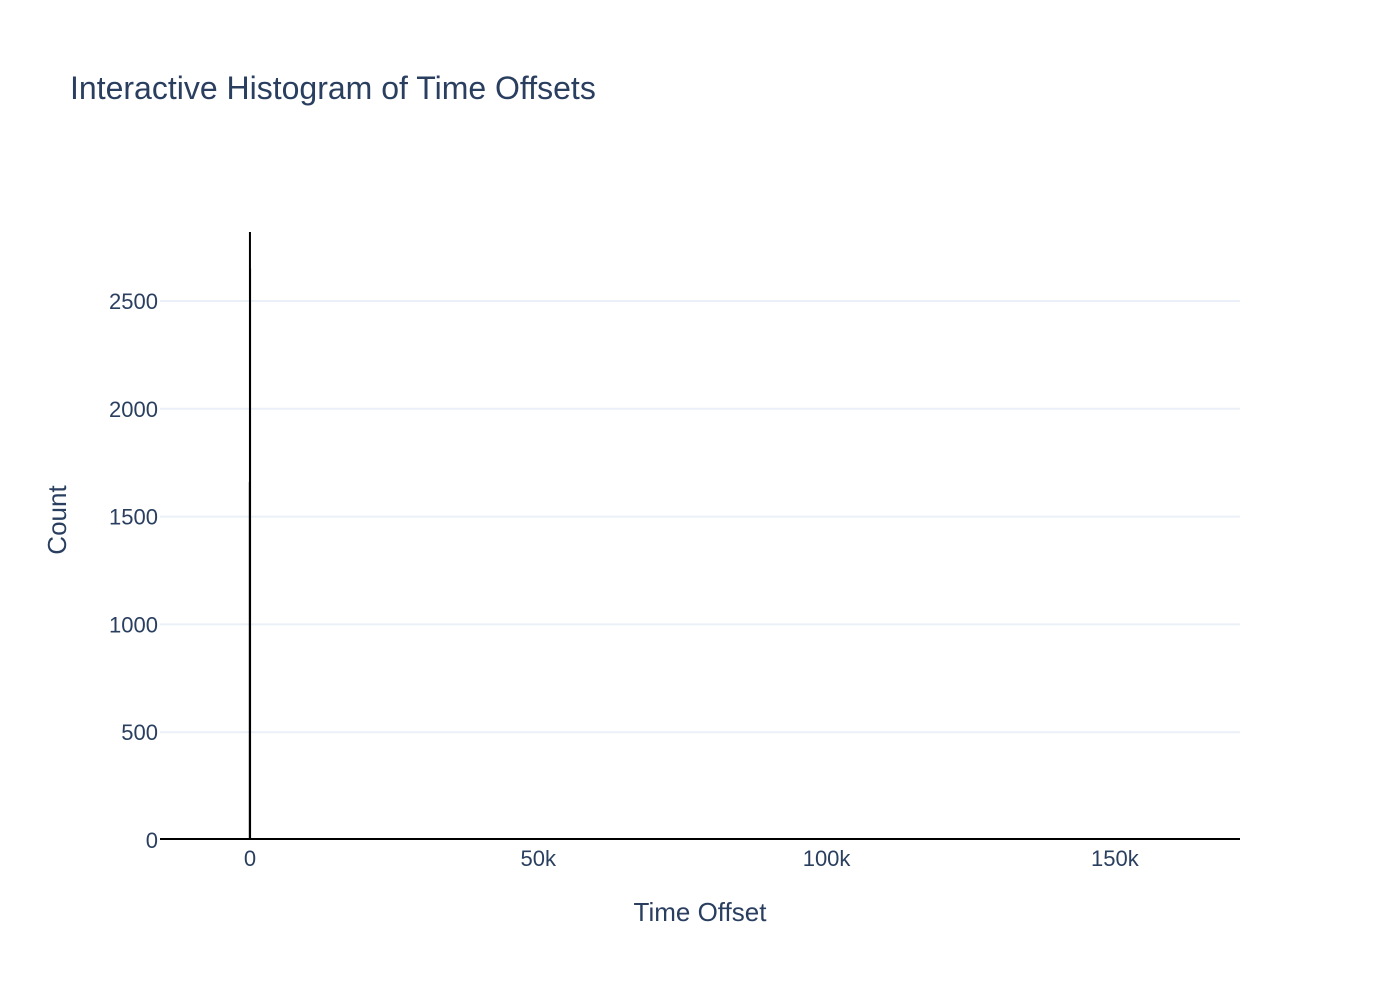  I want to click on x-tick-label: 100k, so click(827, 858).